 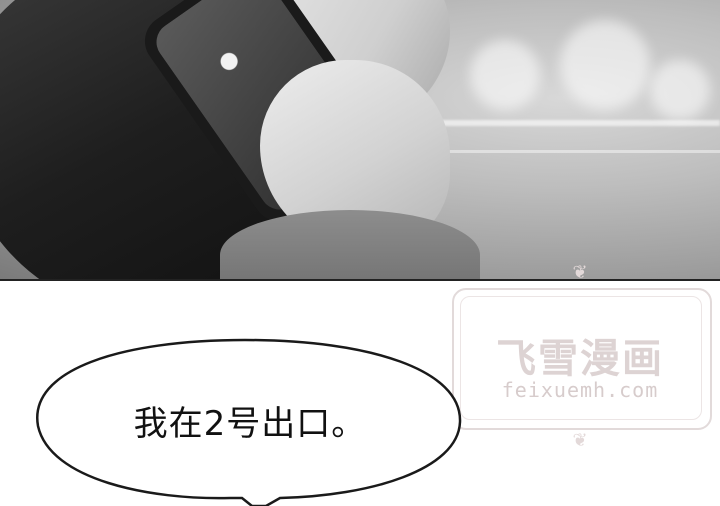 I want to click on watermark-title: 飞雪漫画, so click(x=580, y=359).